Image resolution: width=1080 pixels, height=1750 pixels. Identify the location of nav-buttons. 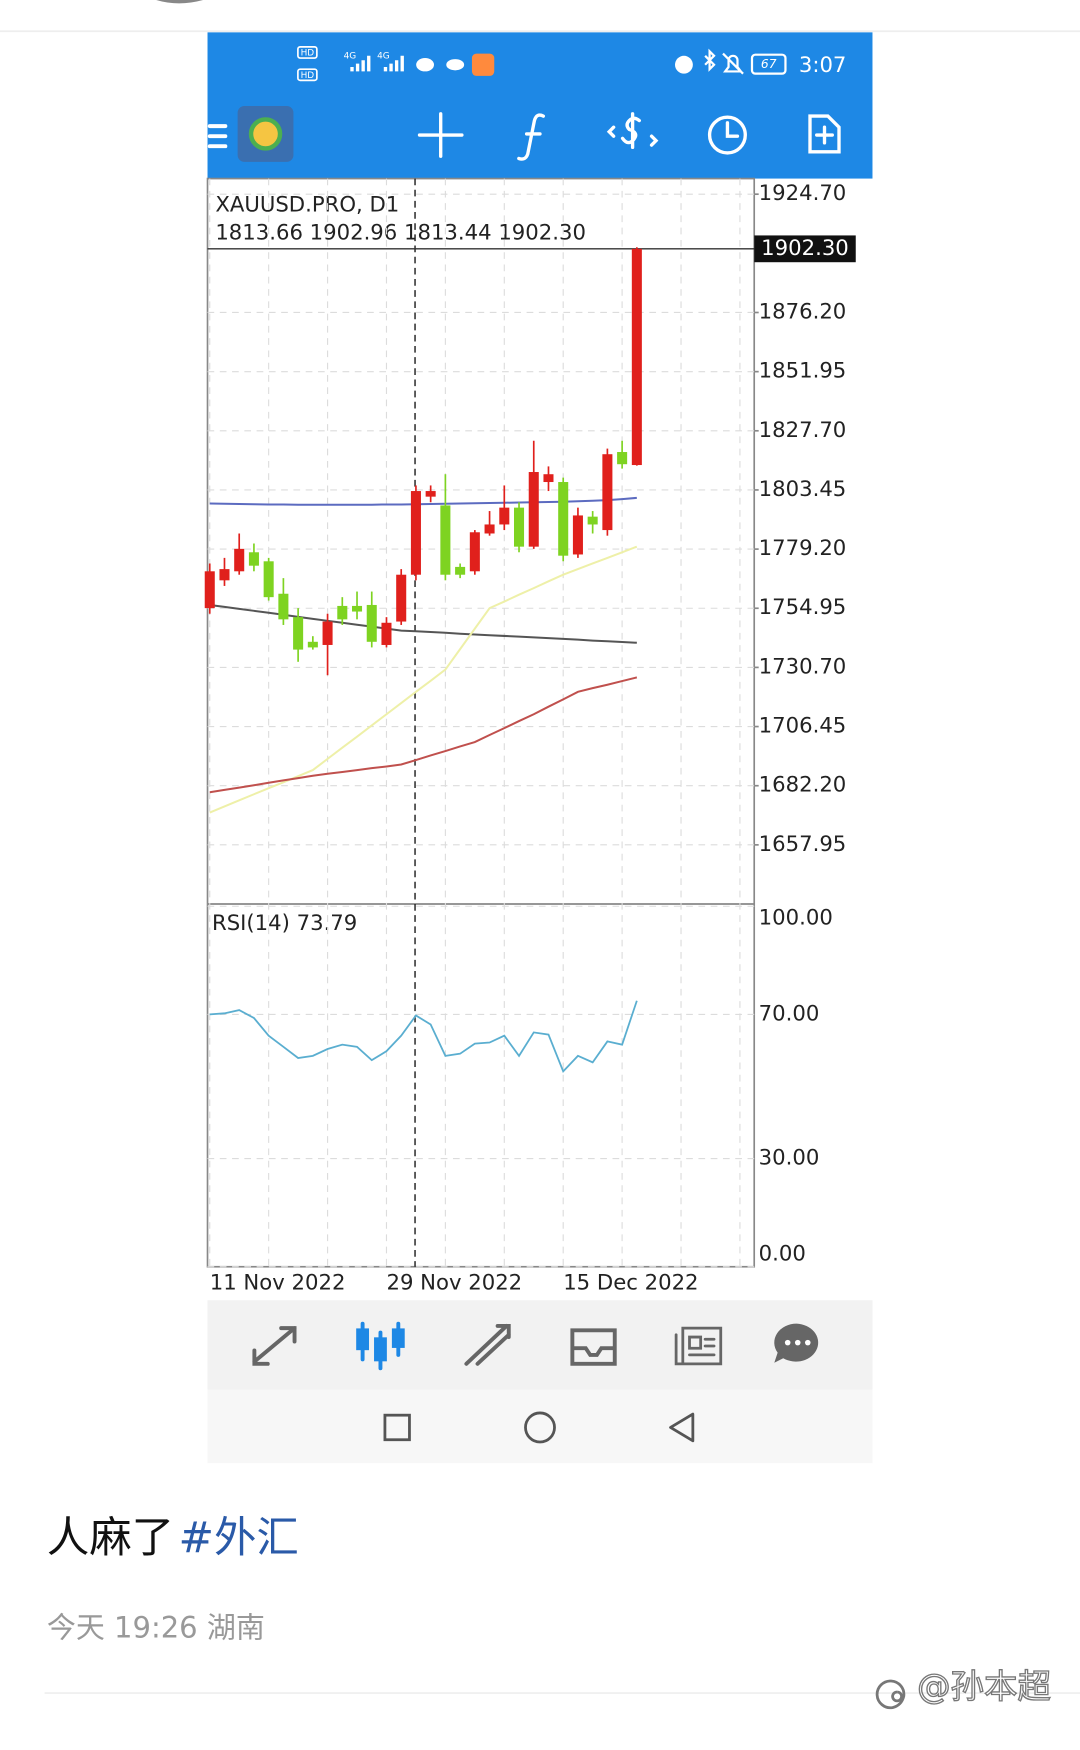
(539, 1427).